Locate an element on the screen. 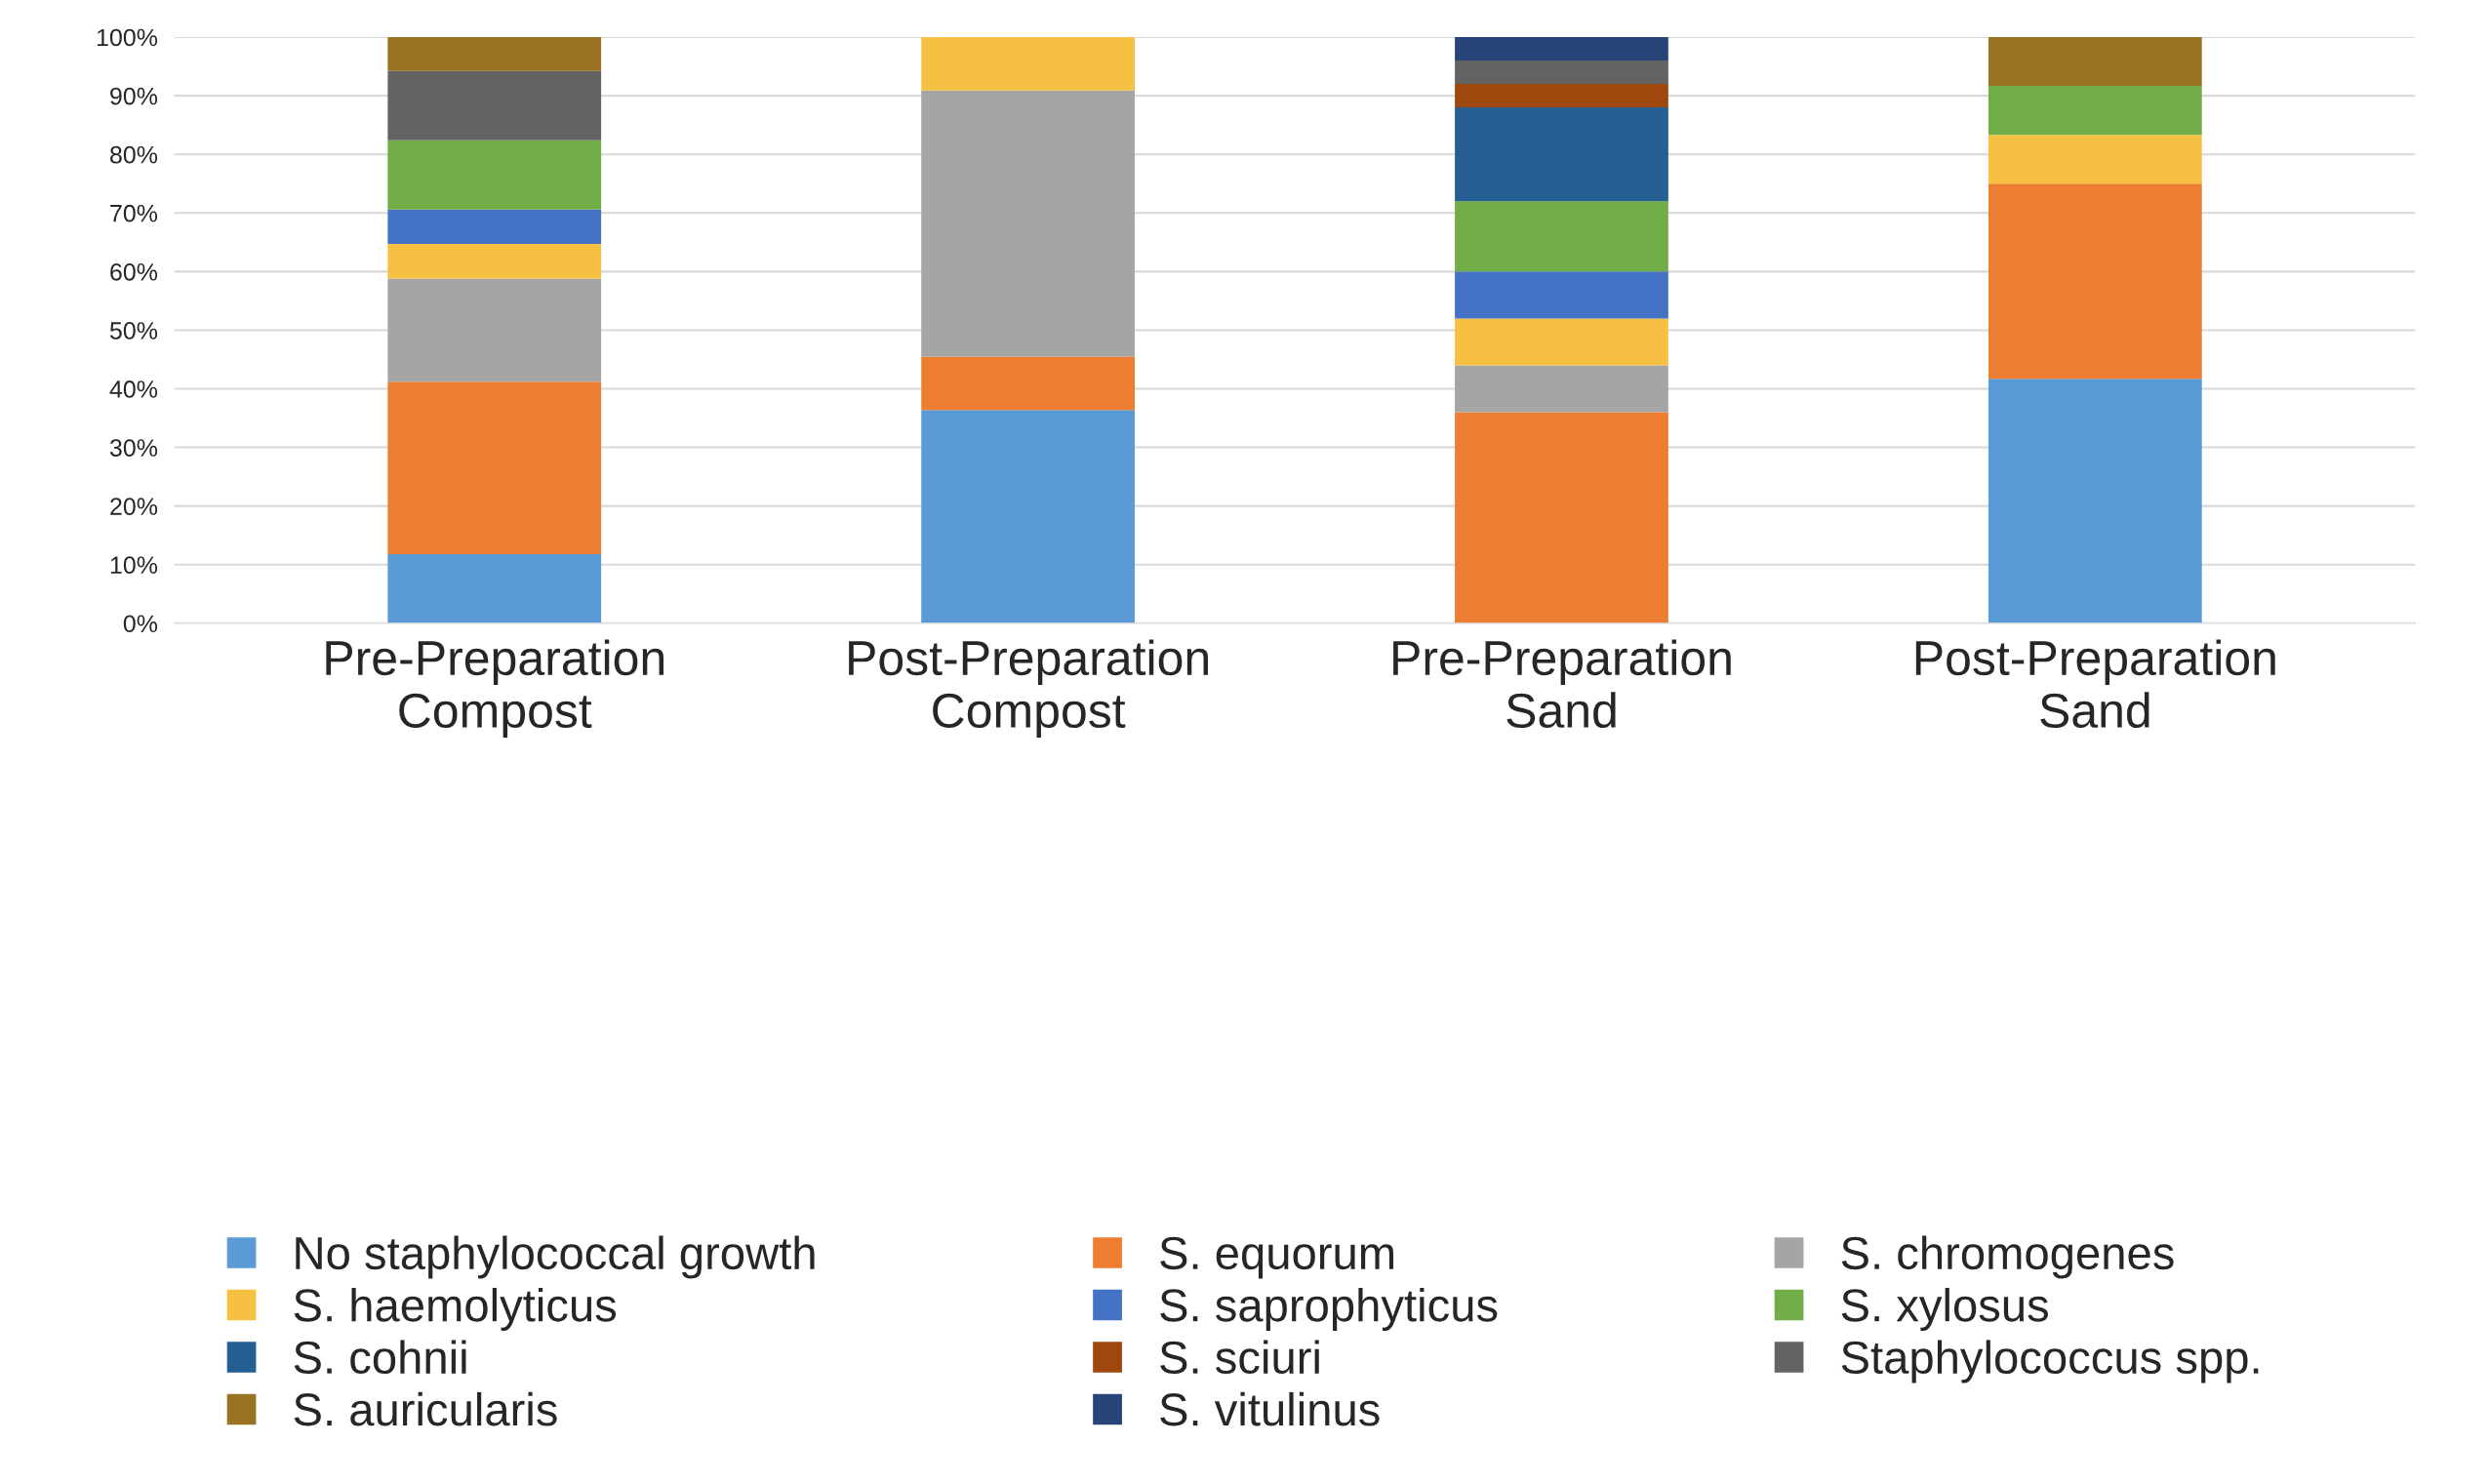 This screenshot has width=2490, height=1484. legend-label: S. saprophyticus is located at coordinates (1329, 1309).